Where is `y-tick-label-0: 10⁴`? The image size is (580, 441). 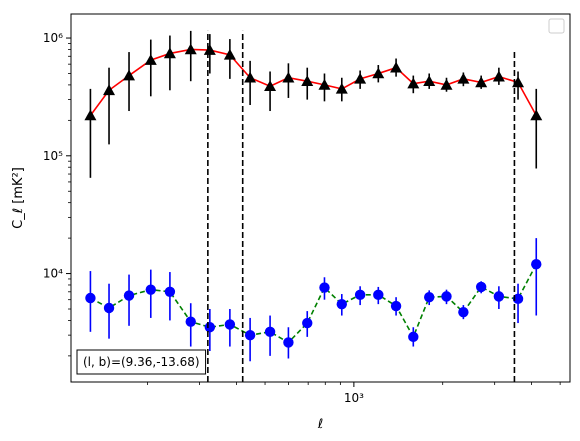 y-tick-label-0: 10⁴ is located at coordinates (53, 274).